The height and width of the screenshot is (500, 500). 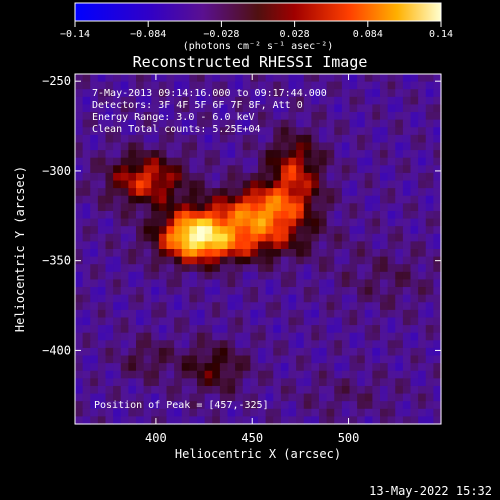 I want to click on colorbar, so click(x=258, y=12).